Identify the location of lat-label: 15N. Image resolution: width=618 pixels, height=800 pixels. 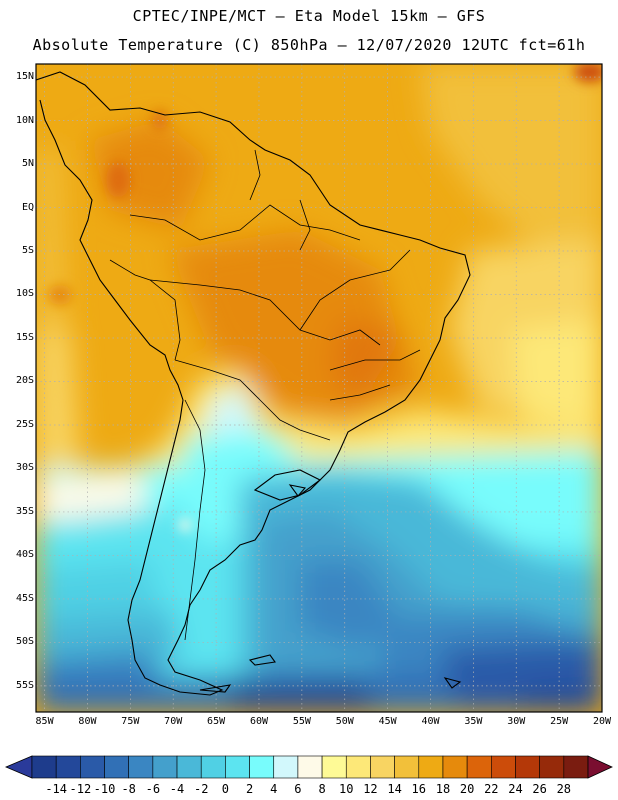
(24, 77).